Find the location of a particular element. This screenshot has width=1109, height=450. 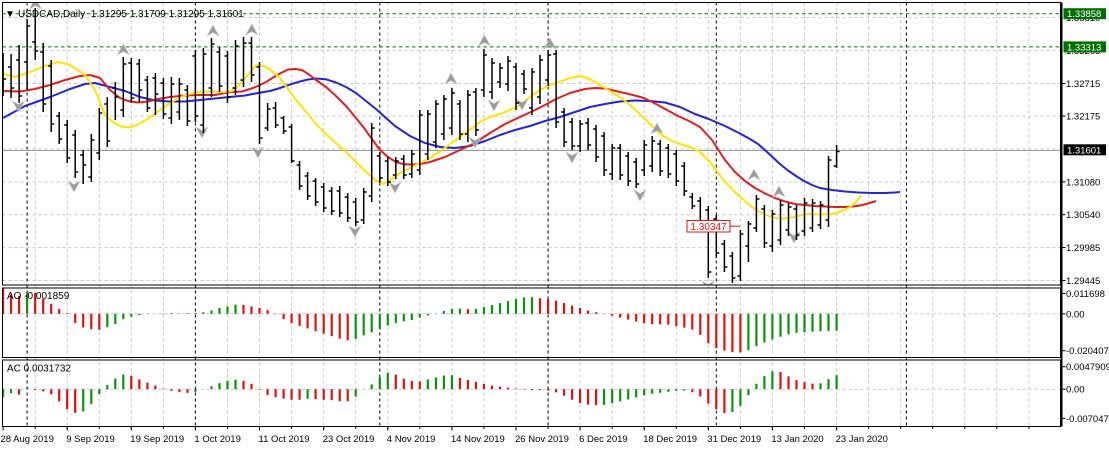

svg-text: 1.29985 is located at coordinates (1083, 248).